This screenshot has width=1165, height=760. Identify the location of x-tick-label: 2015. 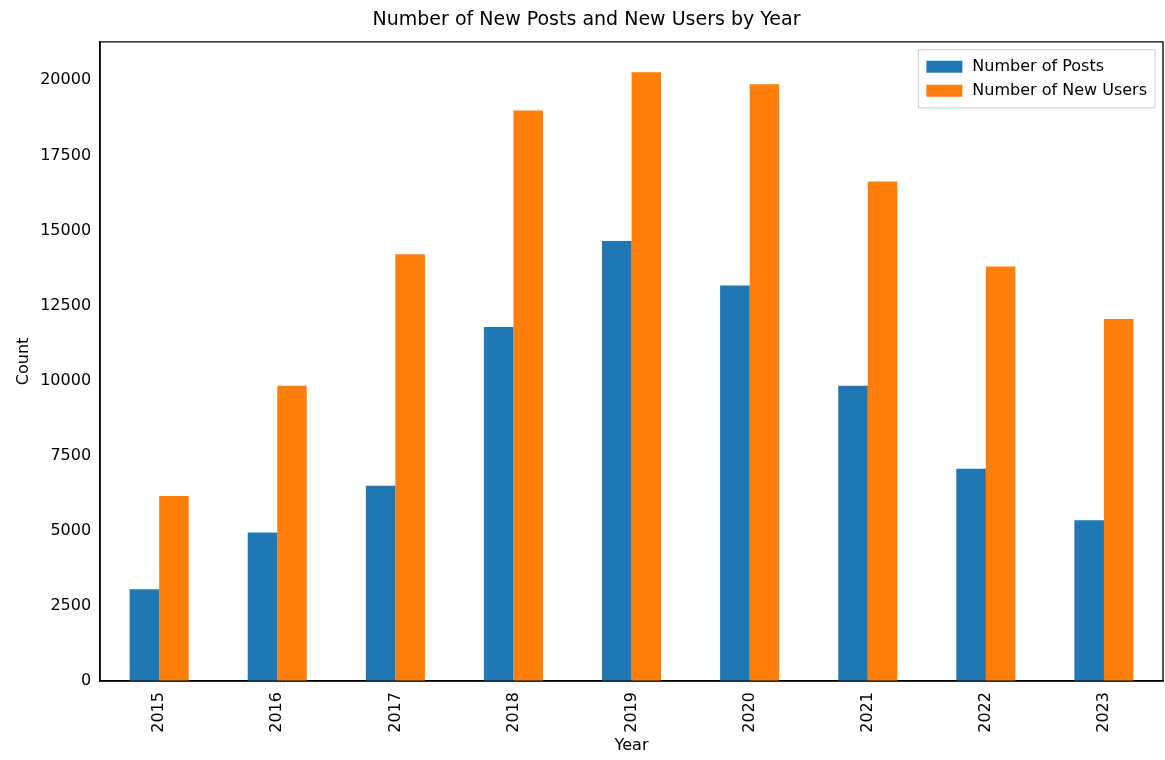
(158, 712).